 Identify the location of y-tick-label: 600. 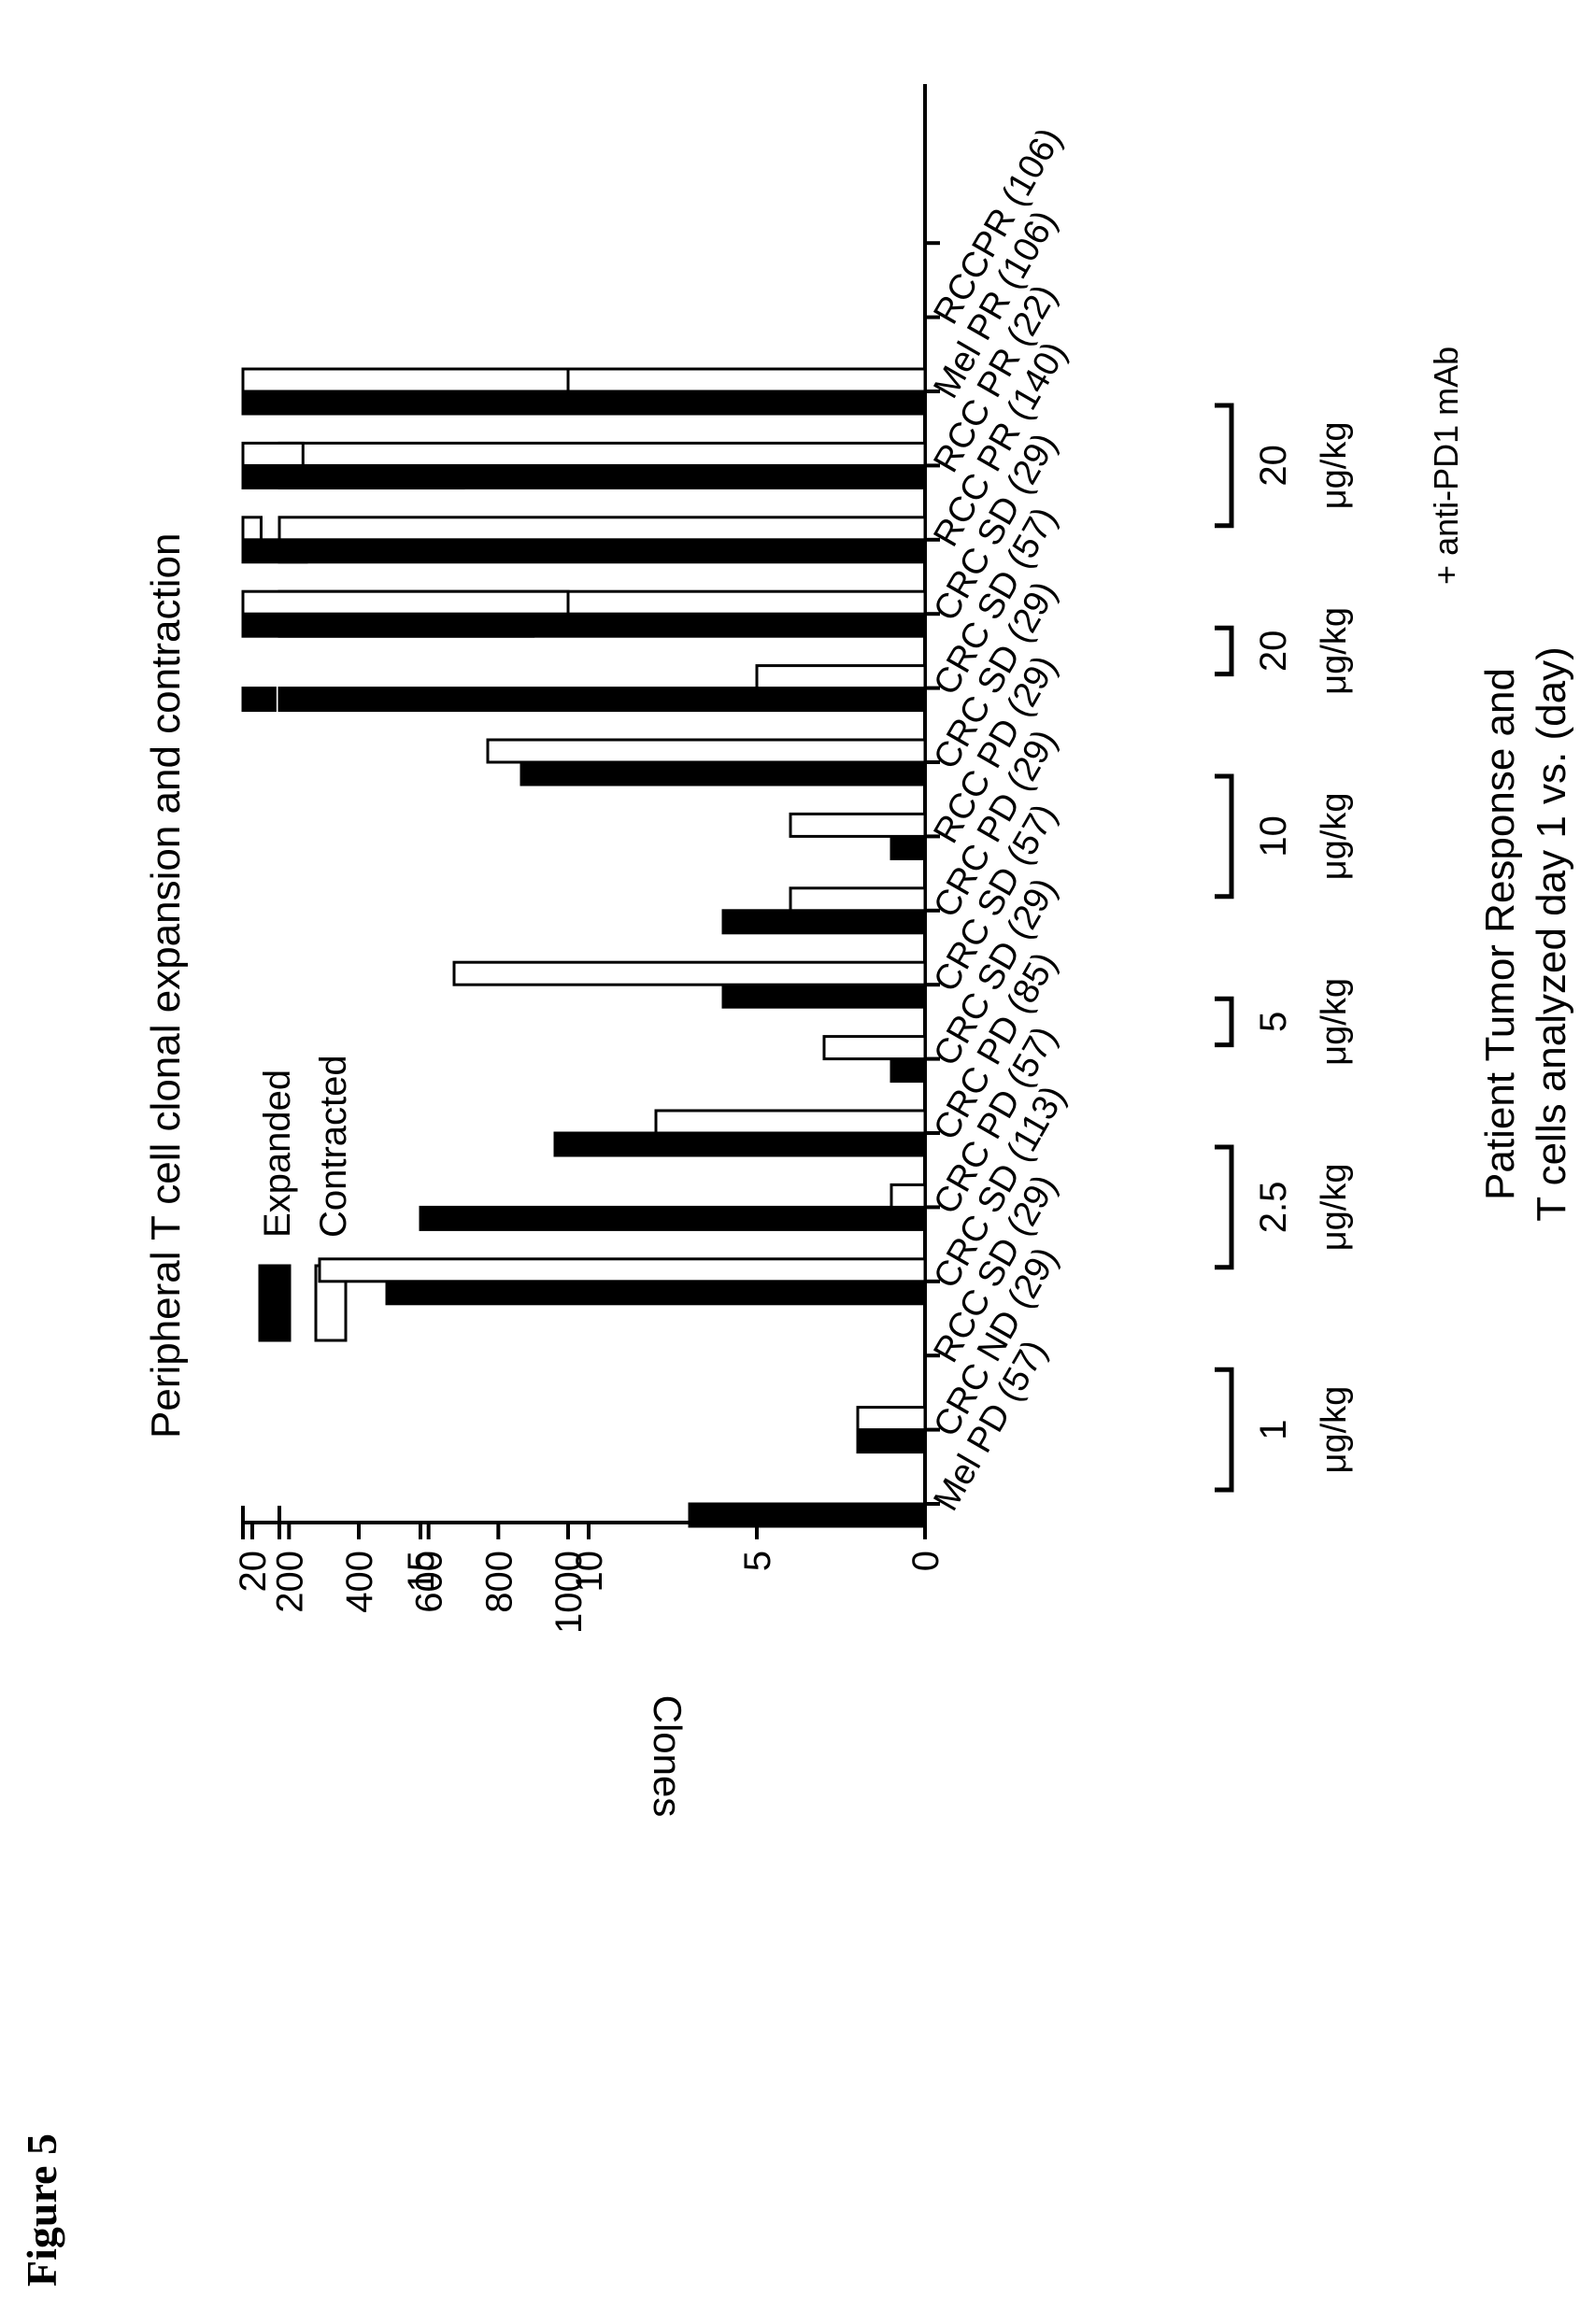
(429, 1582).